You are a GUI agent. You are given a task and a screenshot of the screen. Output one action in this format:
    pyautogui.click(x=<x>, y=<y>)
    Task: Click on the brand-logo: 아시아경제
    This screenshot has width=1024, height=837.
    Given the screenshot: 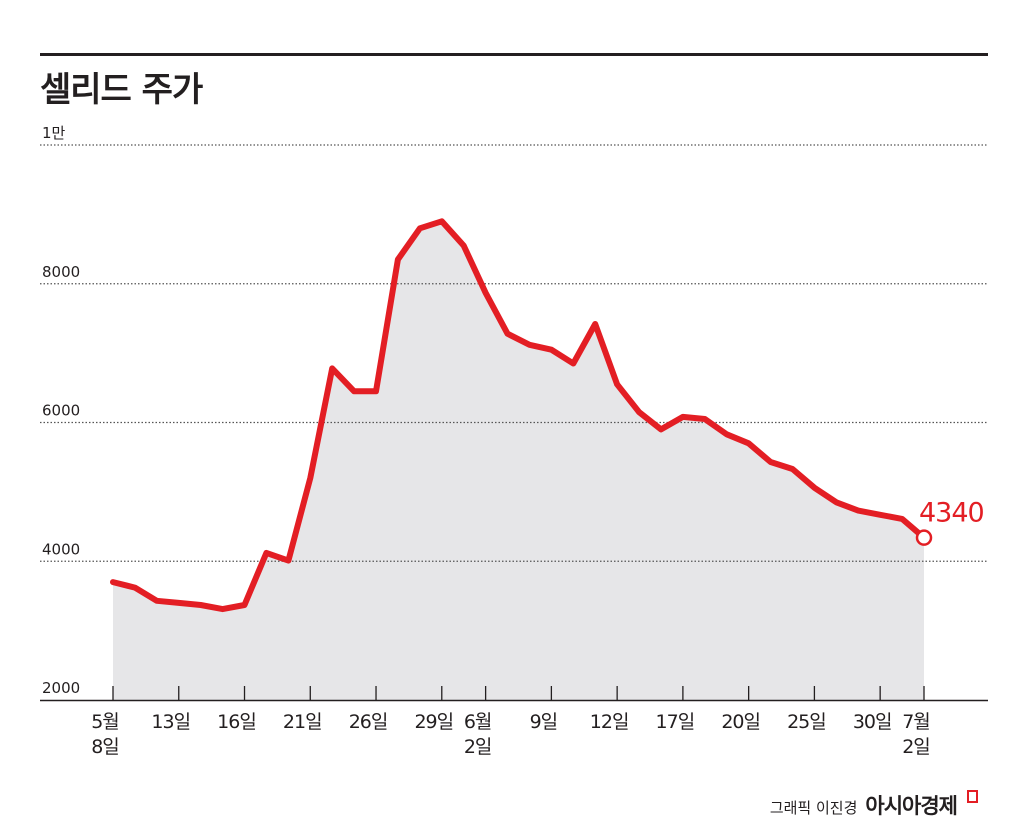 What is the action you would take?
    pyautogui.click(x=911, y=806)
    